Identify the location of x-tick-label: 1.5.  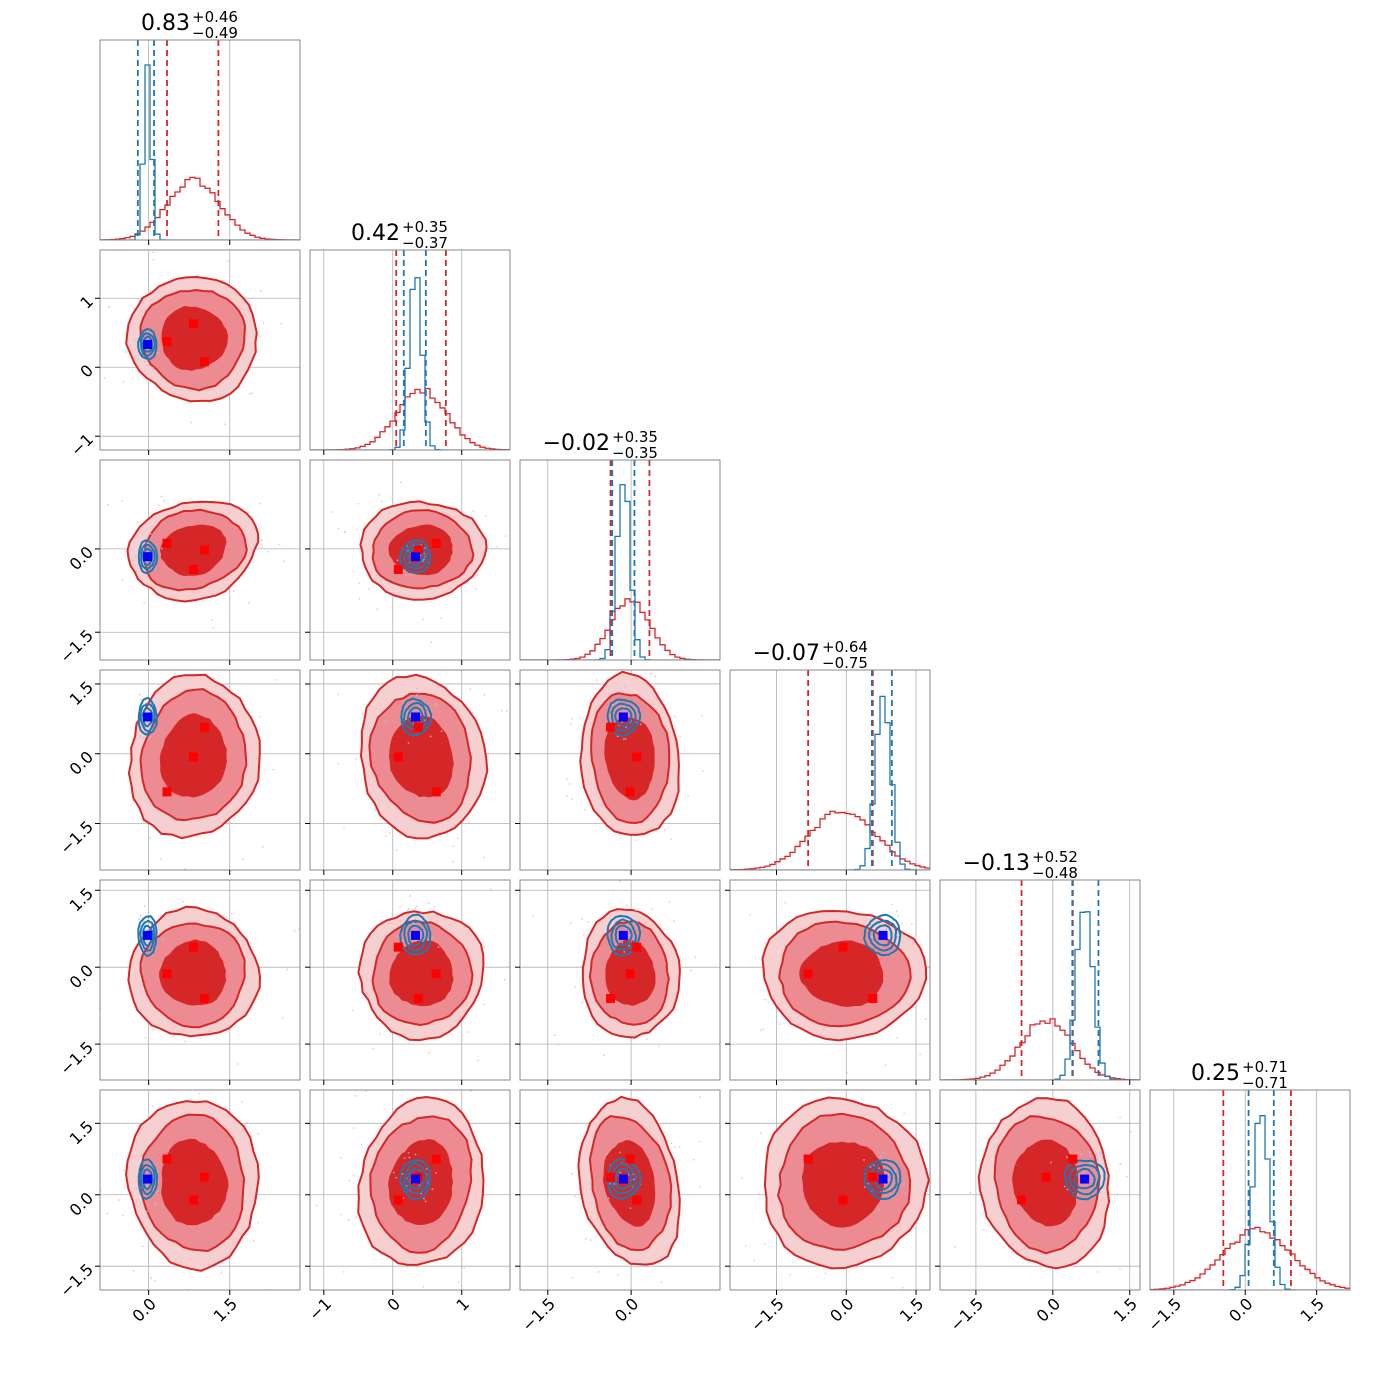
(225, 1309).